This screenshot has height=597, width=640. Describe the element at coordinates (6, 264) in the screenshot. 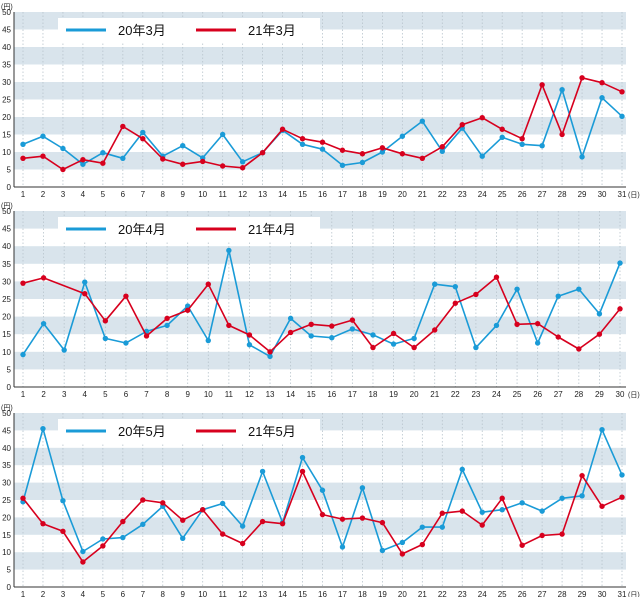

I see `y-tick-label: 35` at that location.